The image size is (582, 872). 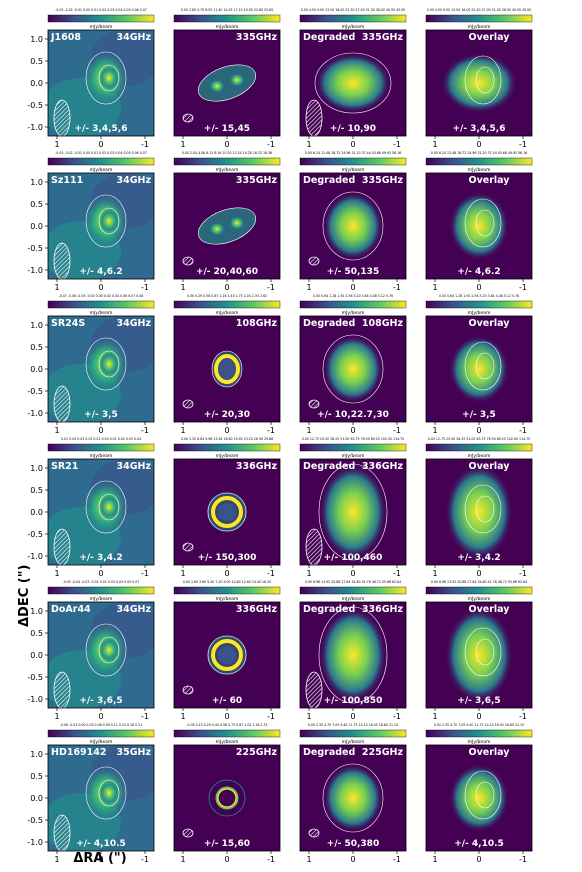 What do you see at coordinates (353, 701) in the screenshot?
I see `contour-levels: +/- 100,850` at bounding box center [353, 701].